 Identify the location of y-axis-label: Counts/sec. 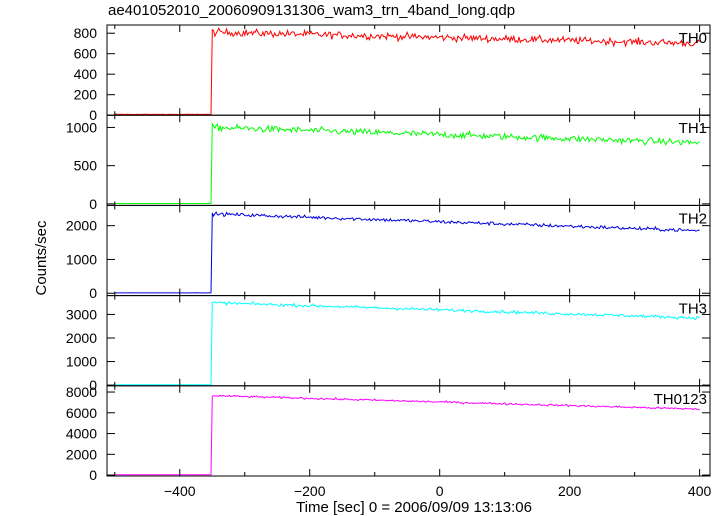
(41, 258).